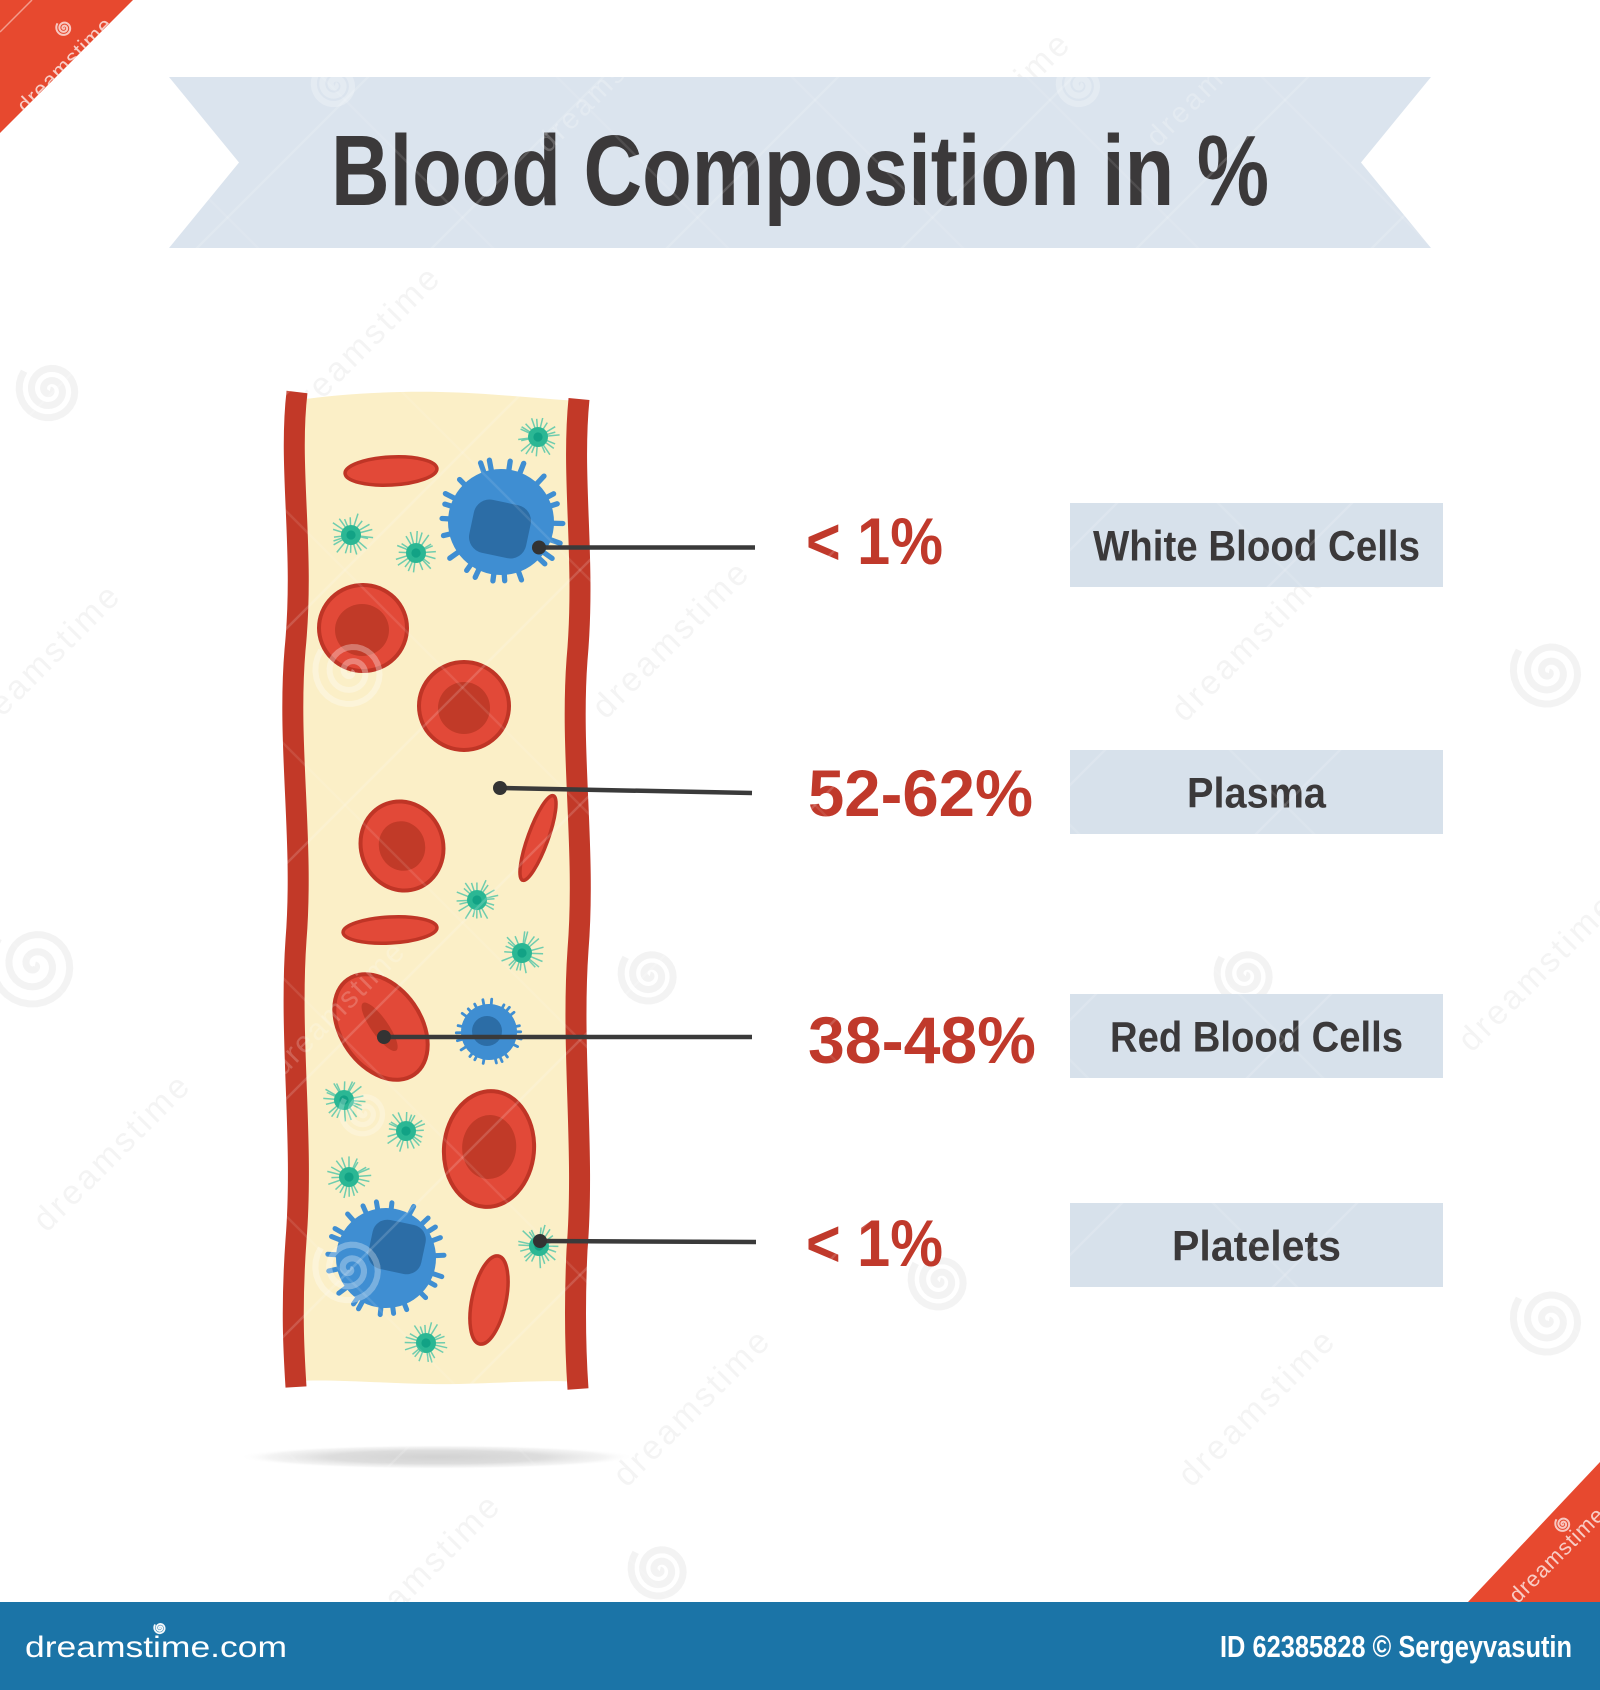  Describe the element at coordinates (920, 793) in the screenshot. I see `svg-text: 52-62%` at that location.